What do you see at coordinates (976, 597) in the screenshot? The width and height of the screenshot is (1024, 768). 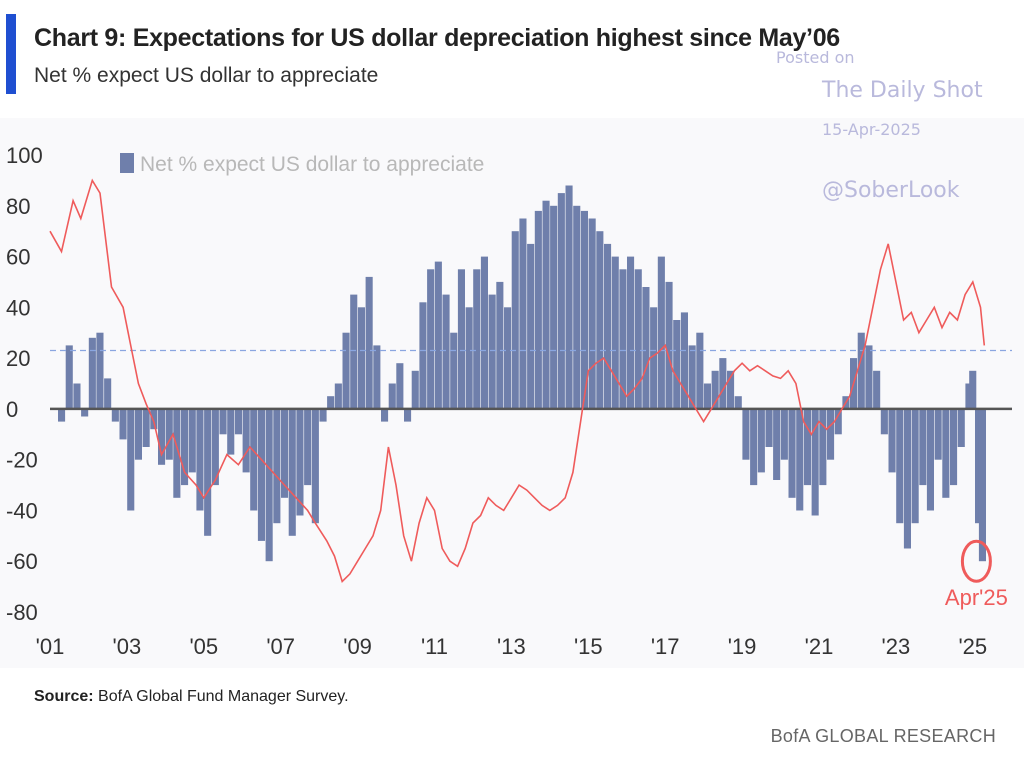 I see `annotation-label: Apr'25` at bounding box center [976, 597].